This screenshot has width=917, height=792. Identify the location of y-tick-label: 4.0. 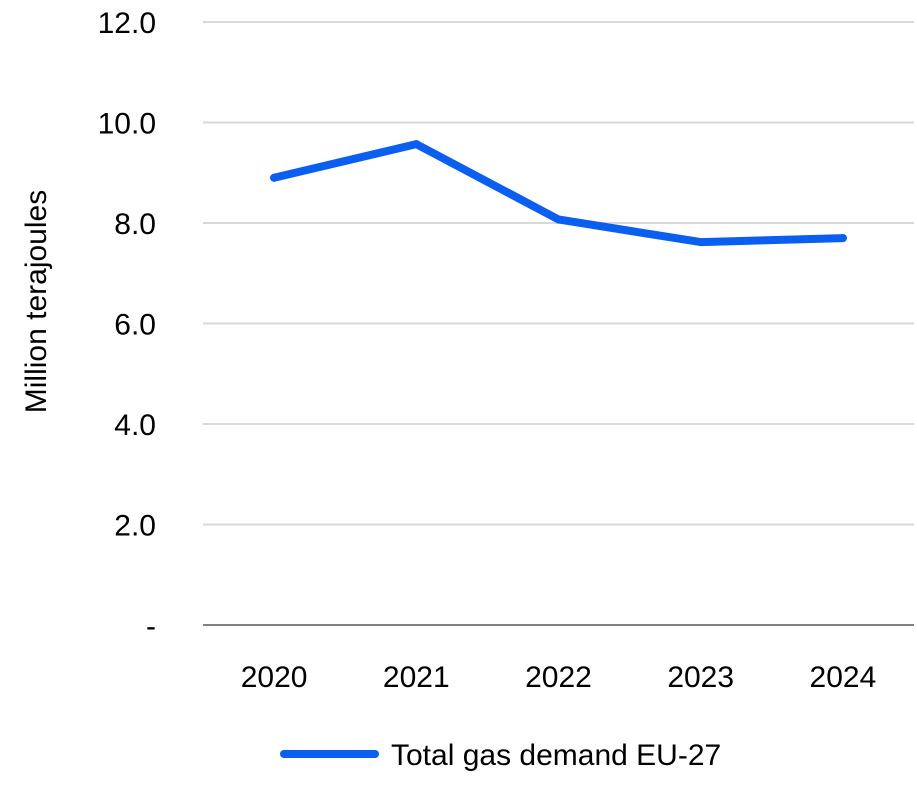
(135, 425).